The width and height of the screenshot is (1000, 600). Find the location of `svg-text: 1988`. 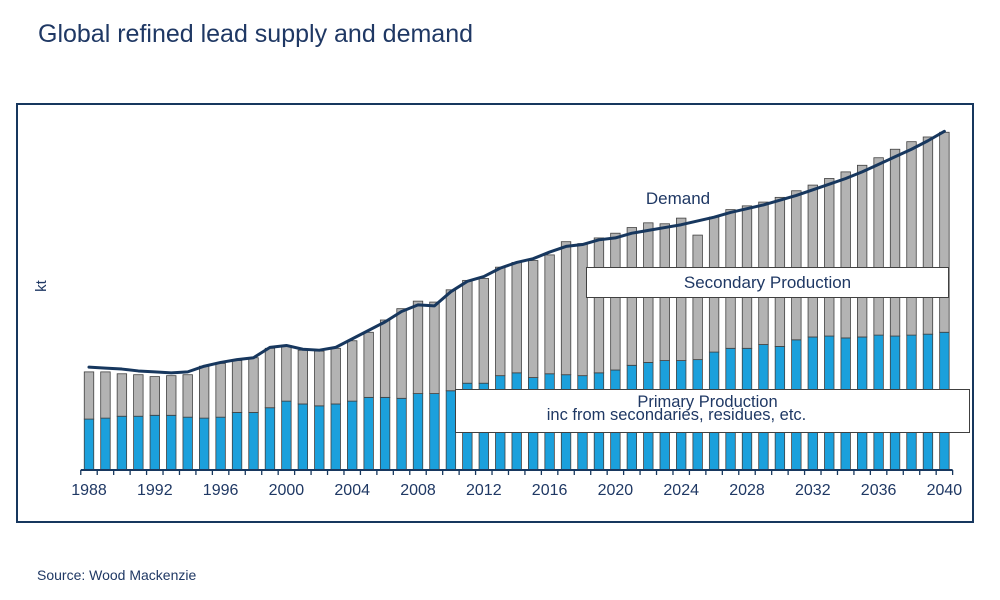

svg-text: 1988 is located at coordinates (89, 490).